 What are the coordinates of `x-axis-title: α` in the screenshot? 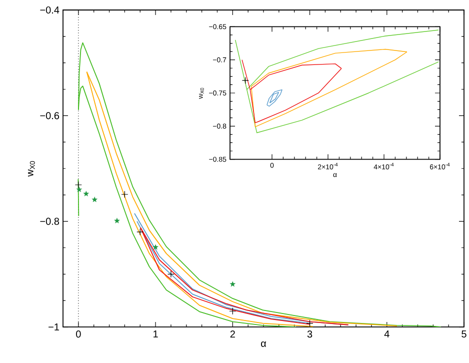 It's located at (263, 344).